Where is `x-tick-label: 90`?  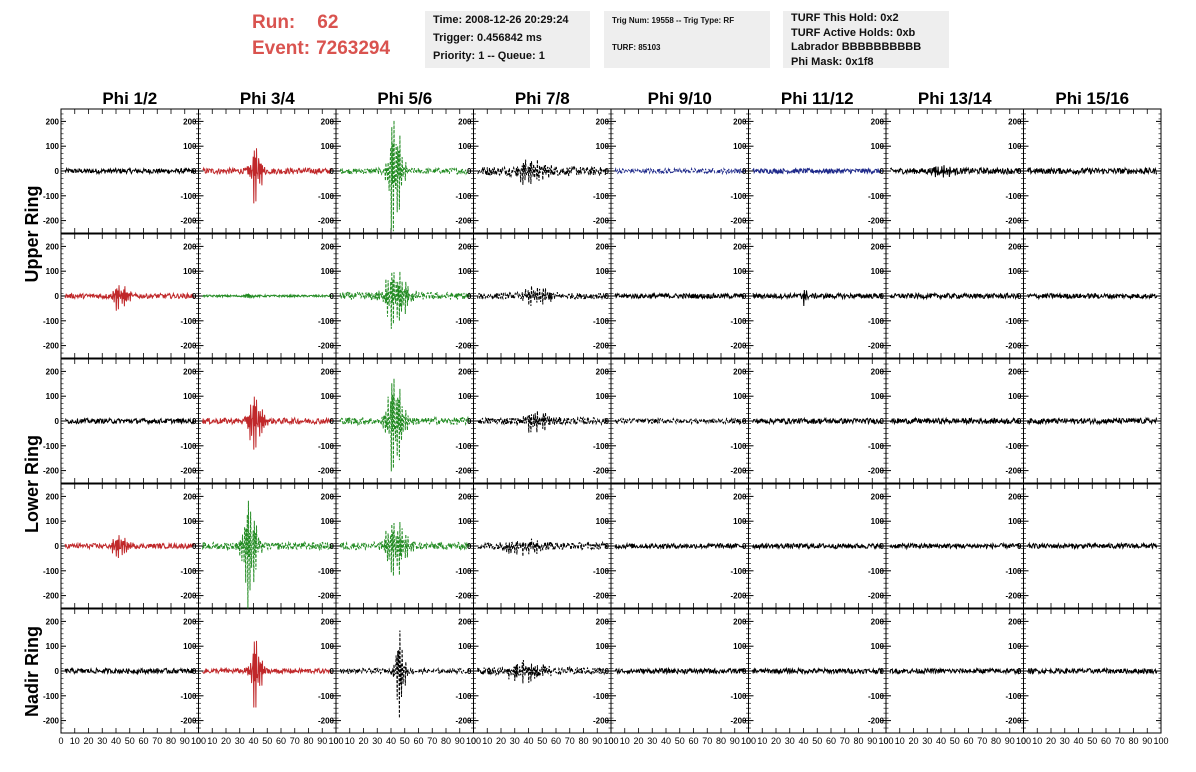 x-tick-label: 90 is located at coordinates (1010, 741).